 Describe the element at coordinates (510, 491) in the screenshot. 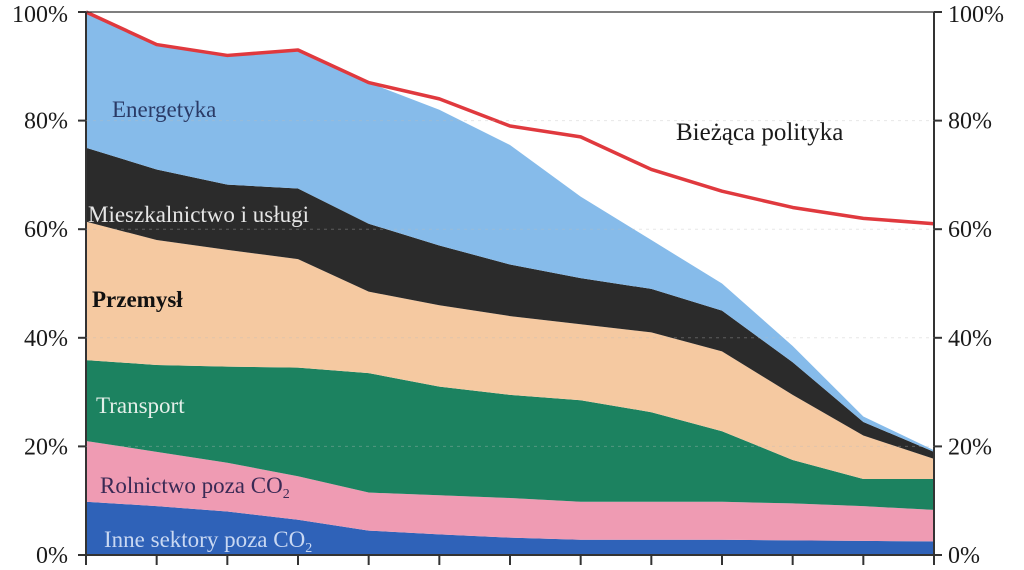

I see `area-rolnictwo-poza-co` at that location.